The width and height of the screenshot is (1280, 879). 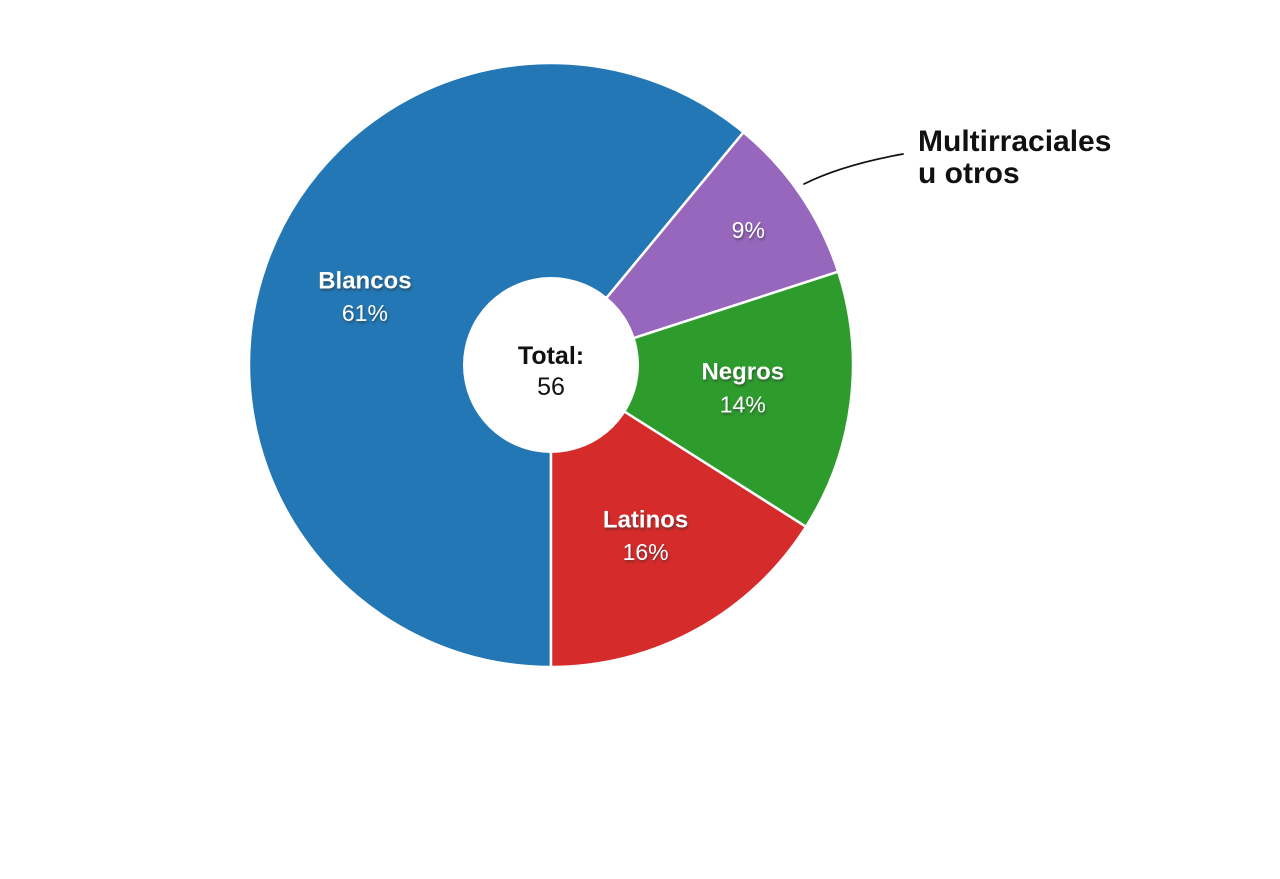 What do you see at coordinates (551, 372) in the screenshot?
I see `donut-center-label: Total: 56` at bounding box center [551, 372].